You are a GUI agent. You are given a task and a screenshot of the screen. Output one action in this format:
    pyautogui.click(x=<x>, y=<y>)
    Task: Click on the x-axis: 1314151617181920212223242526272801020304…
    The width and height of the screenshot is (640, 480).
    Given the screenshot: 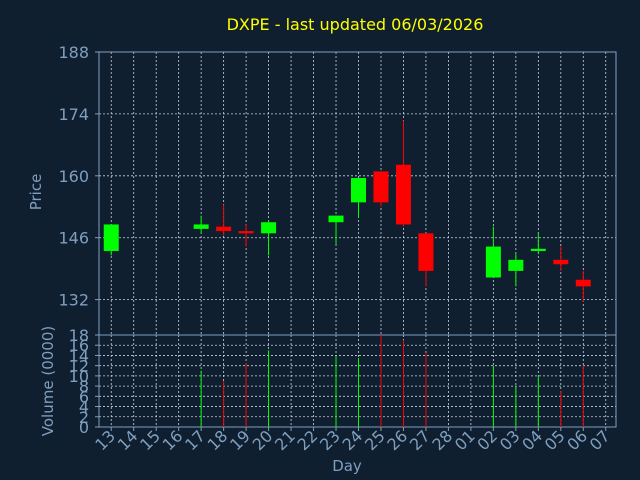 What is the action you would take?
    pyautogui.click(x=352, y=440)
    